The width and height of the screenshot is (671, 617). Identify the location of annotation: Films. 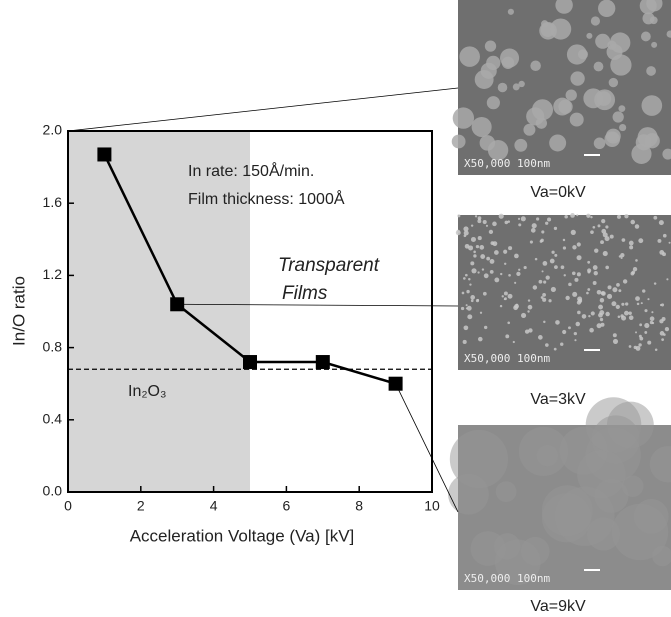
(305, 293).